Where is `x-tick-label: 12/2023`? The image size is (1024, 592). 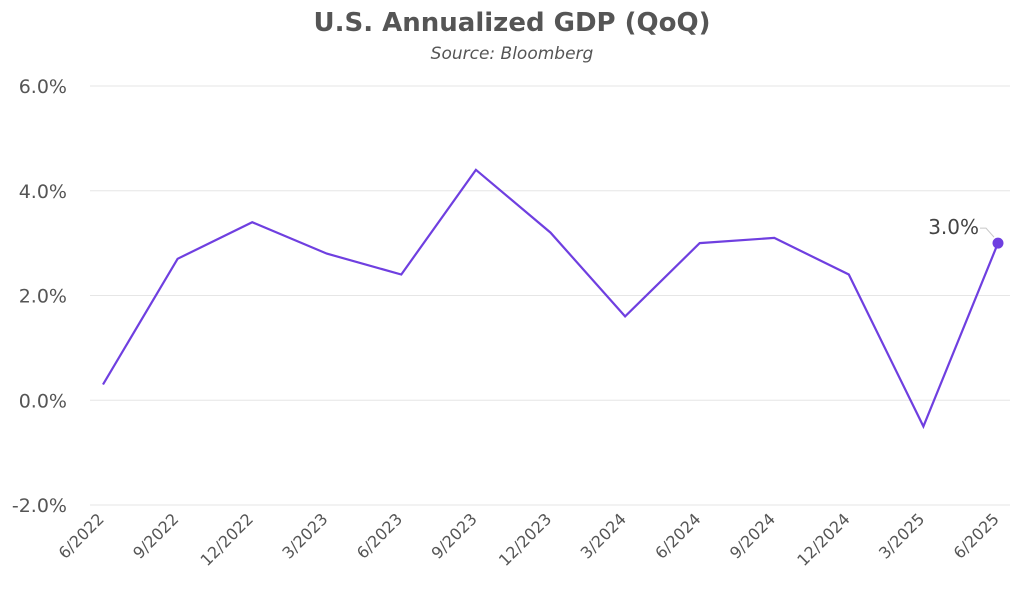 x-tick-label: 12/2023 is located at coordinates (525, 539).